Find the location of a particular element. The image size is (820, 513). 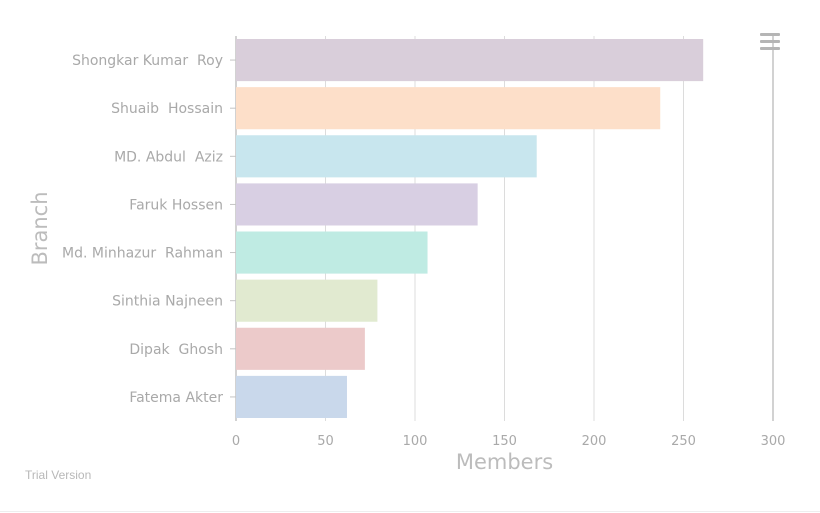

category-label: Sinthia Najneen is located at coordinates (167, 302).